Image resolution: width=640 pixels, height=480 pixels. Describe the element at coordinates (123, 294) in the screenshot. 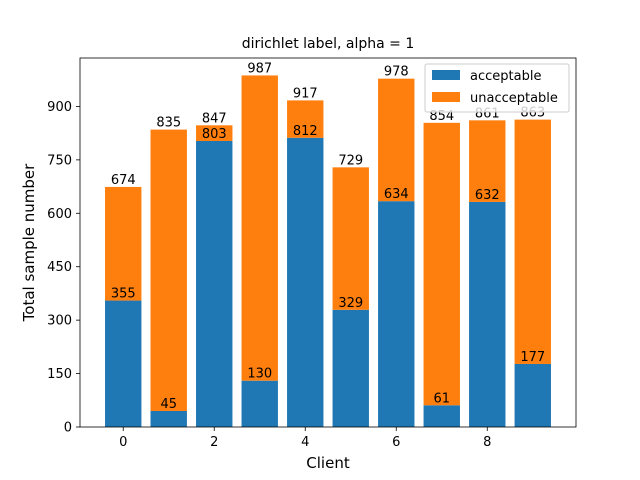

I see `data-label-acceptable-client-0: 355` at that location.